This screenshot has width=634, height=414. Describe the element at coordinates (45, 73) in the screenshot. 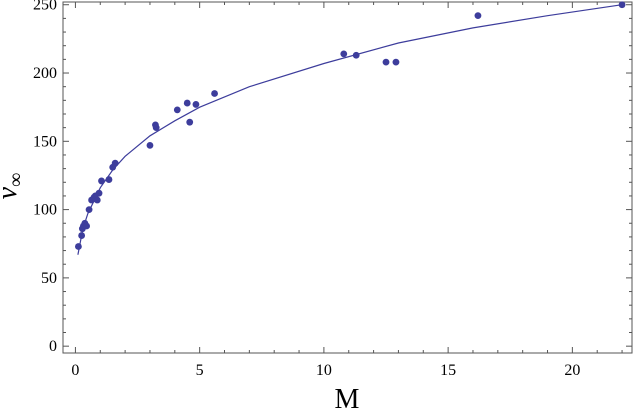

I see `y-tick-label: 200` at that location.